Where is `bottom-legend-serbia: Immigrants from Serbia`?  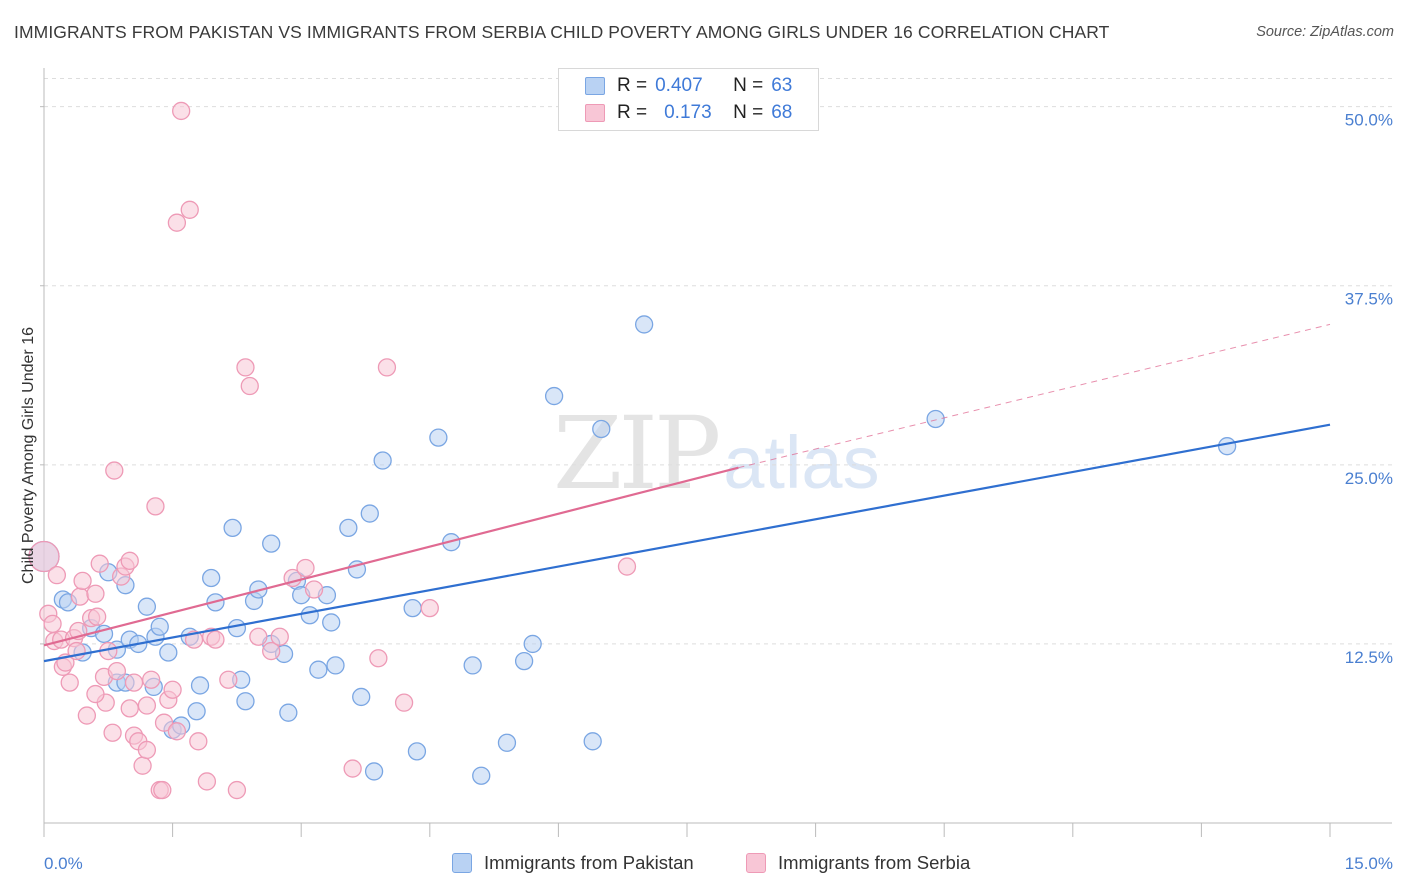
bottom-legend-serbia: Immigrants from Serbia is located at coordinates (858, 863).